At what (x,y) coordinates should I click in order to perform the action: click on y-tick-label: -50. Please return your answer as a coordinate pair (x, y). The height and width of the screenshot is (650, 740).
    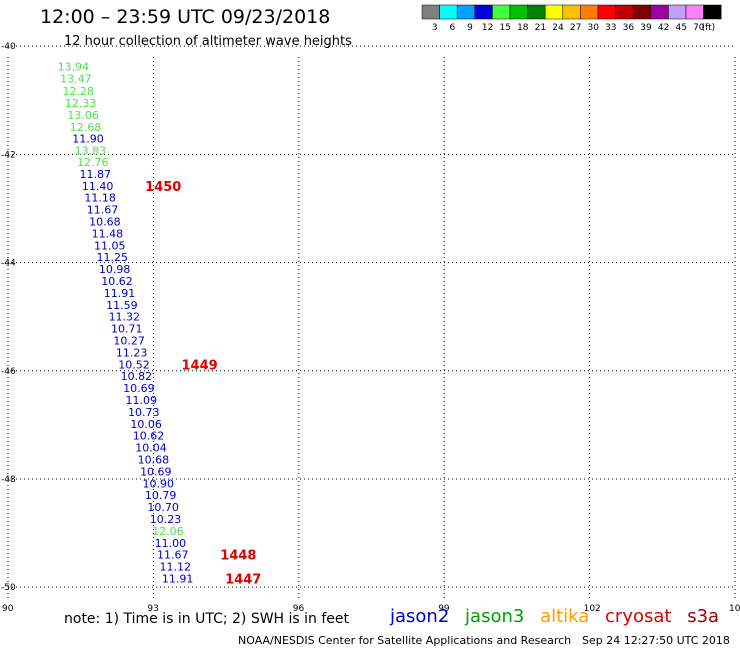
    Looking at the image, I should click on (8, 588).